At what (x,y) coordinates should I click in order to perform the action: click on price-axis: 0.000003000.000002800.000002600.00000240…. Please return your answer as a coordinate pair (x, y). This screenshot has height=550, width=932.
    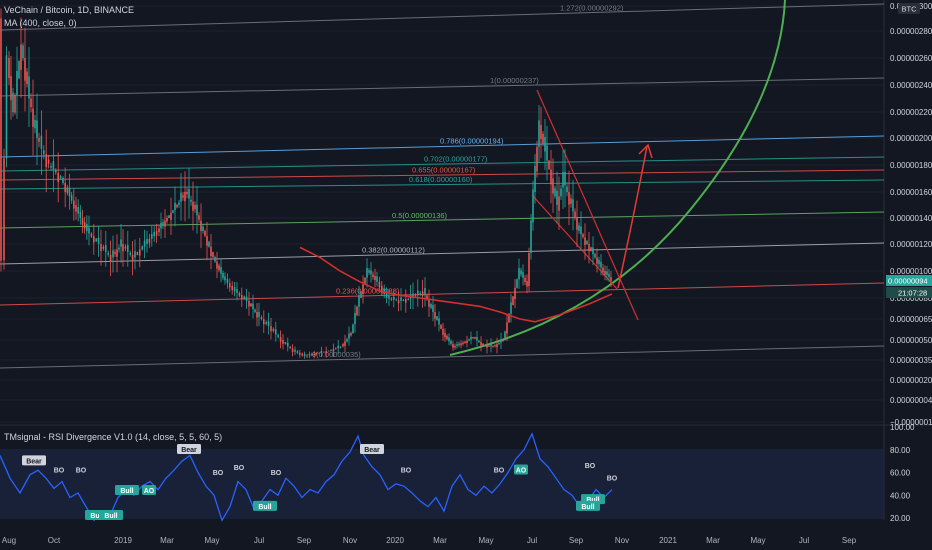
    Looking at the image, I should click on (911, 214).